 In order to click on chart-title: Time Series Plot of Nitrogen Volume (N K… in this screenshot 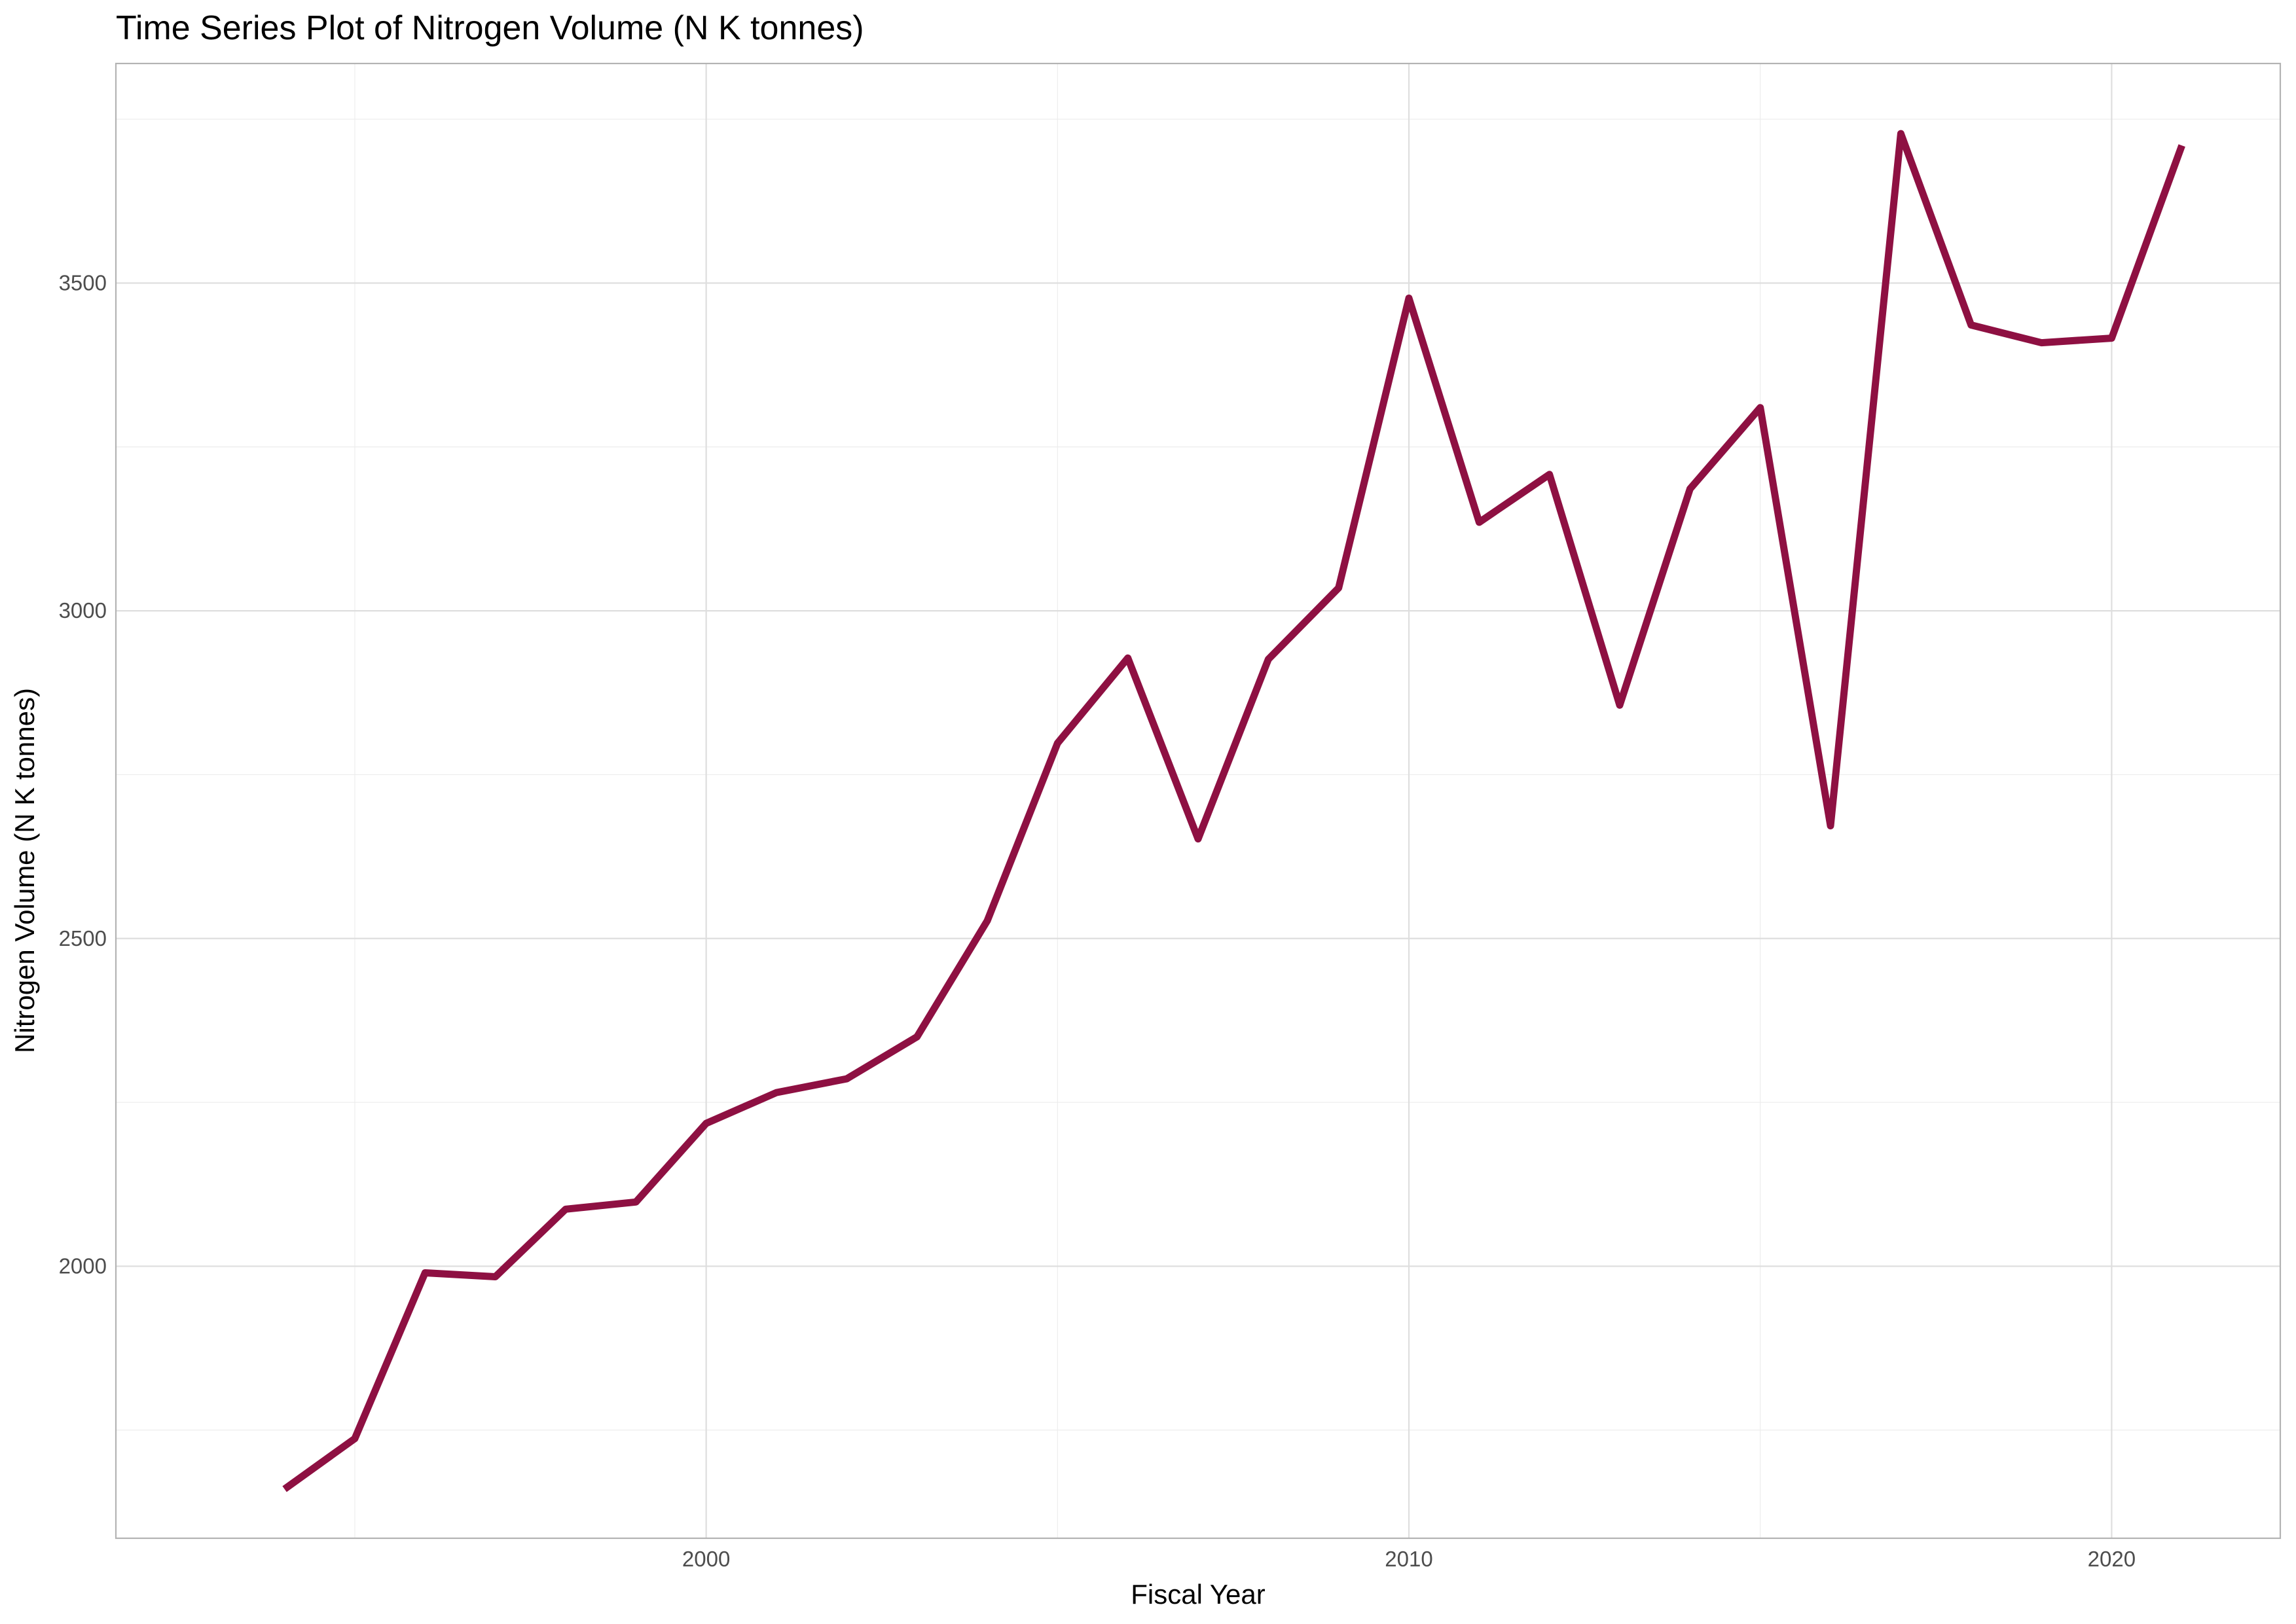, I will do `click(490, 28)`.